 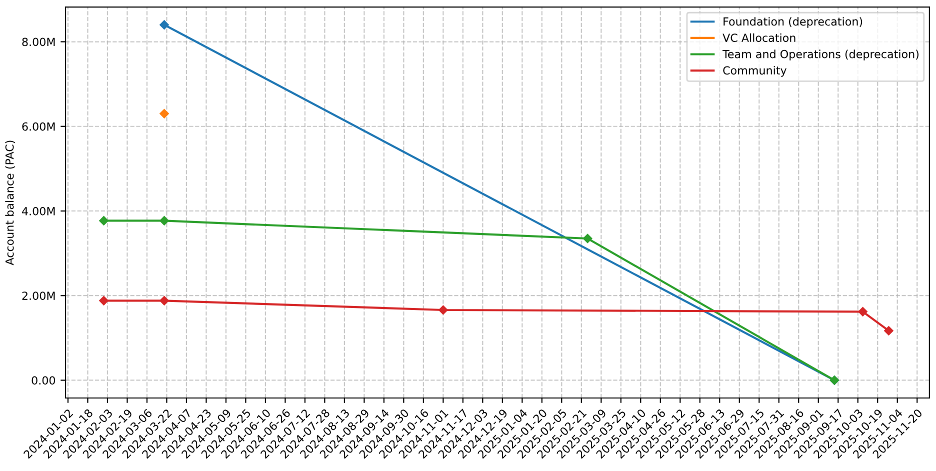 I want to click on y-tick-label: 0.00, so click(x=44, y=380).